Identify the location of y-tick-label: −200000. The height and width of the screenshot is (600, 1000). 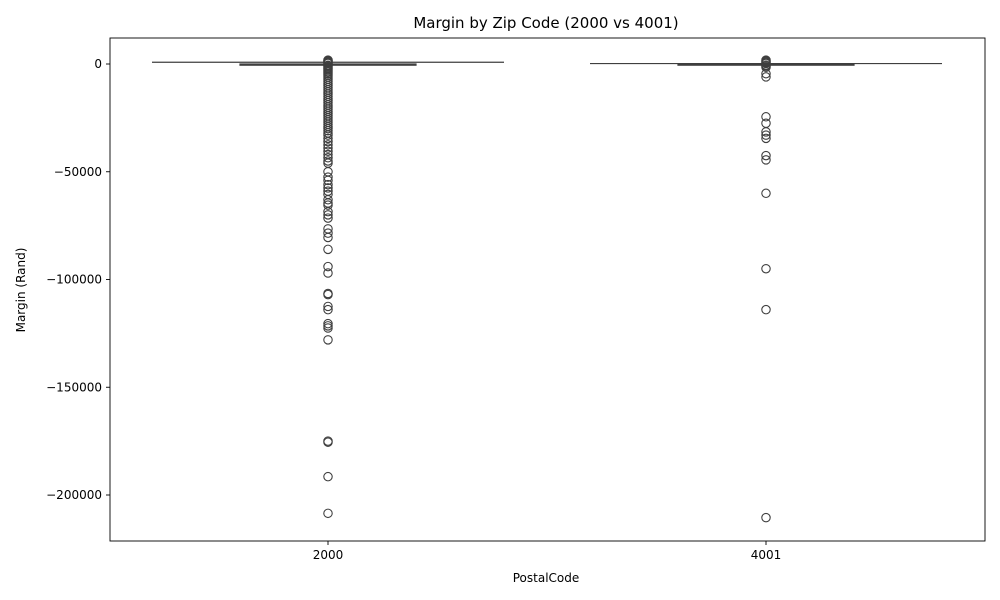
(74, 495).